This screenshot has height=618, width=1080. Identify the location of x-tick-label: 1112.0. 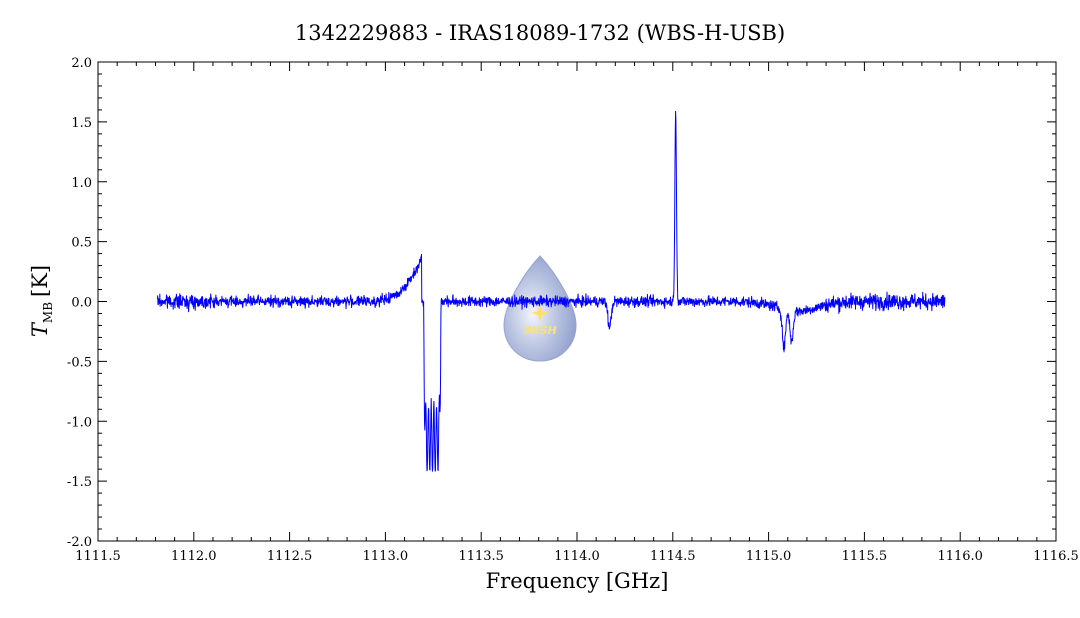
(194, 556).